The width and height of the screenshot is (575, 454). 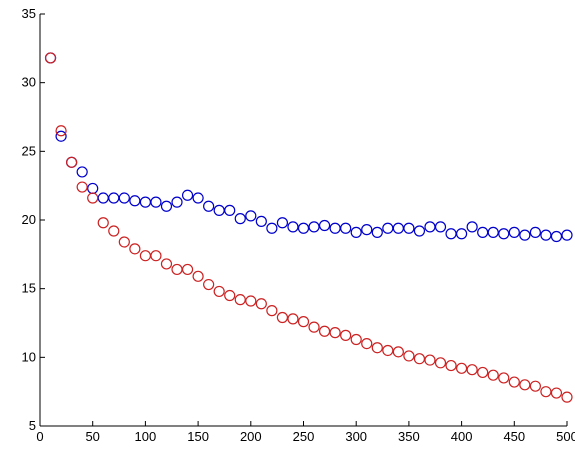 What do you see at coordinates (514, 436) in the screenshot?
I see `x-tick-label: 450` at bounding box center [514, 436].